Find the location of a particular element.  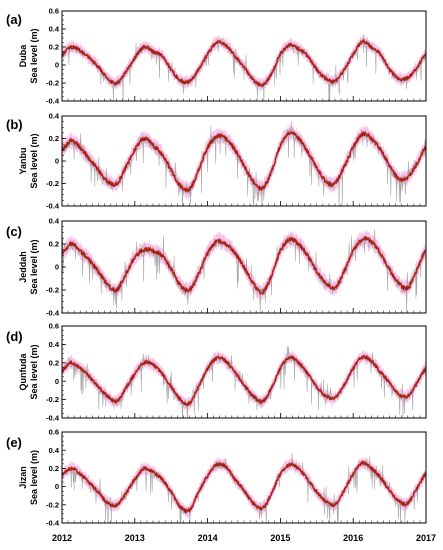

station-label: Yanbu is located at coordinates (23, 160).